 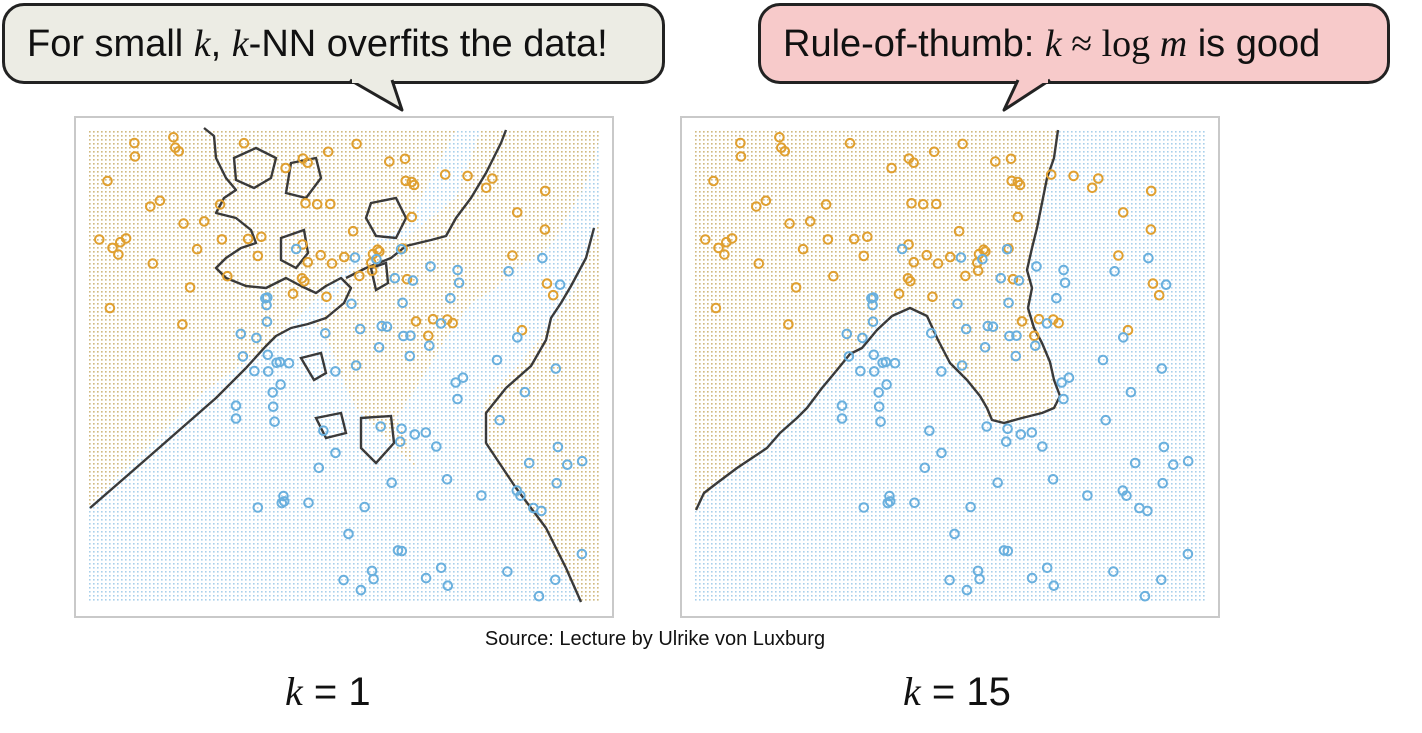 I want to click on bubble-right-approx: ≈ log, so click(x=1110, y=43).